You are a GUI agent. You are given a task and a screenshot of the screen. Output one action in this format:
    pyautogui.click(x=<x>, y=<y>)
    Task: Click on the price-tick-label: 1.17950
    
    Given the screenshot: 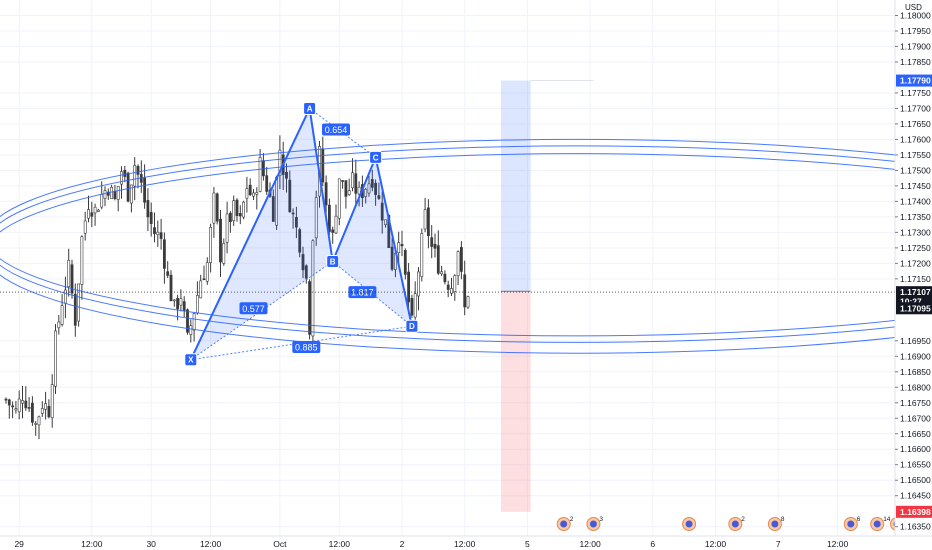 What is the action you would take?
    pyautogui.click(x=915, y=31)
    